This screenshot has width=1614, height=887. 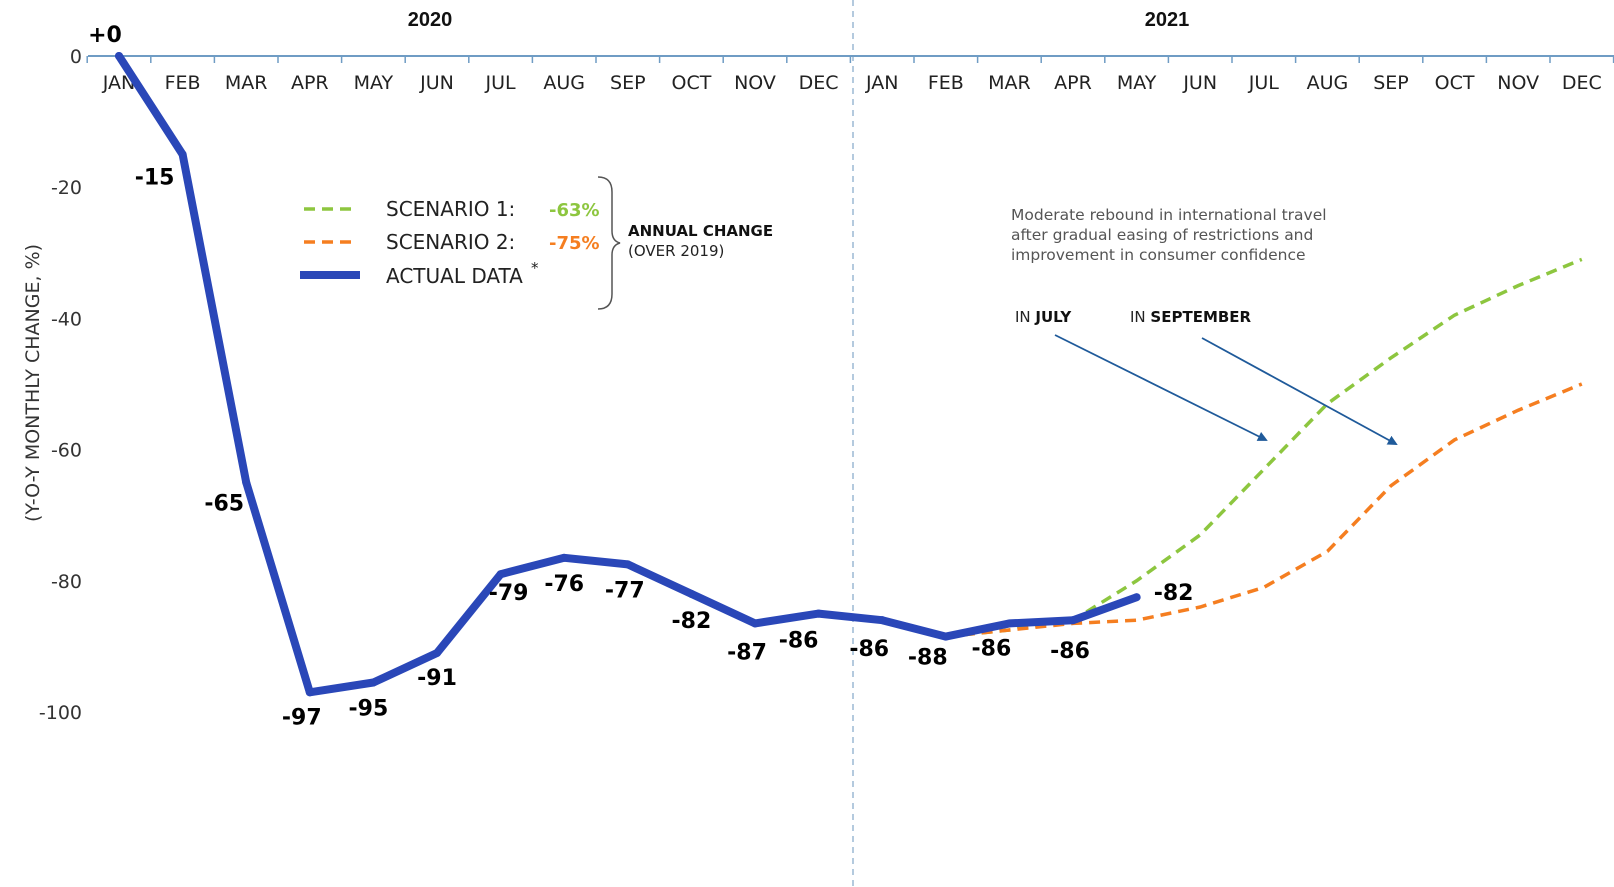 I want to click on year-label-2020: 2020, so click(x=430, y=20).